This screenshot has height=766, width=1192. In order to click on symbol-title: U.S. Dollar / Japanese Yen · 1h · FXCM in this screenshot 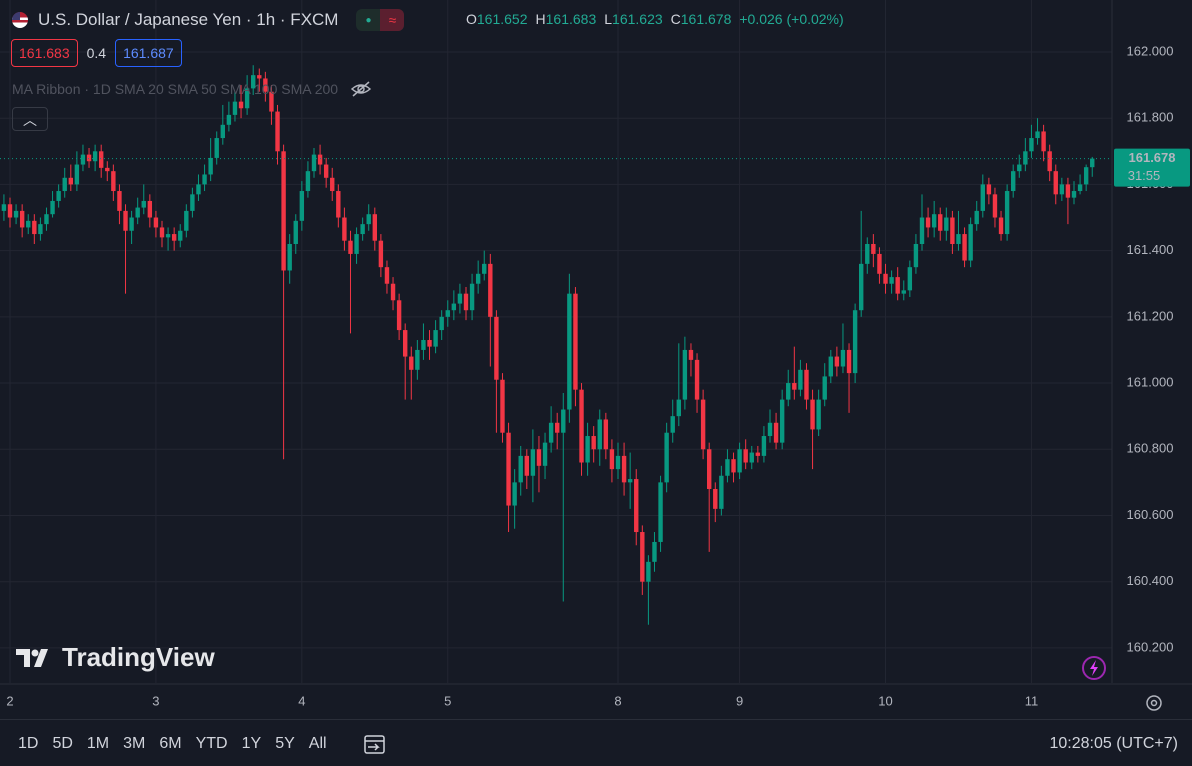, I will do `click(188, 19)`.